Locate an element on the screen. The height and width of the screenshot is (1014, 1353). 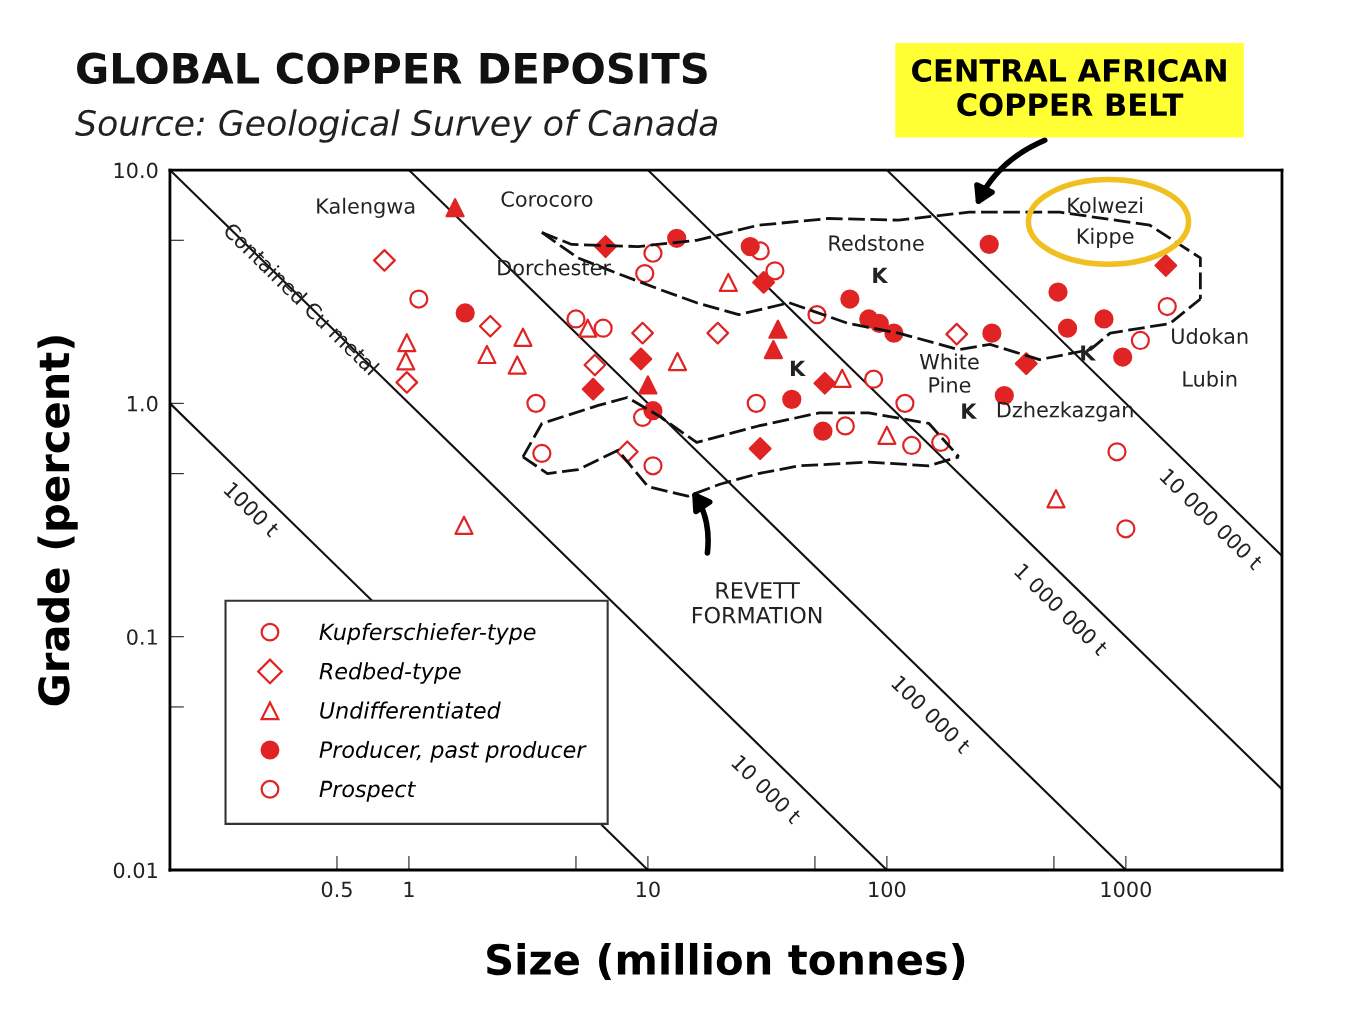
annotation: Prospect is located at coordinates (367, 791).